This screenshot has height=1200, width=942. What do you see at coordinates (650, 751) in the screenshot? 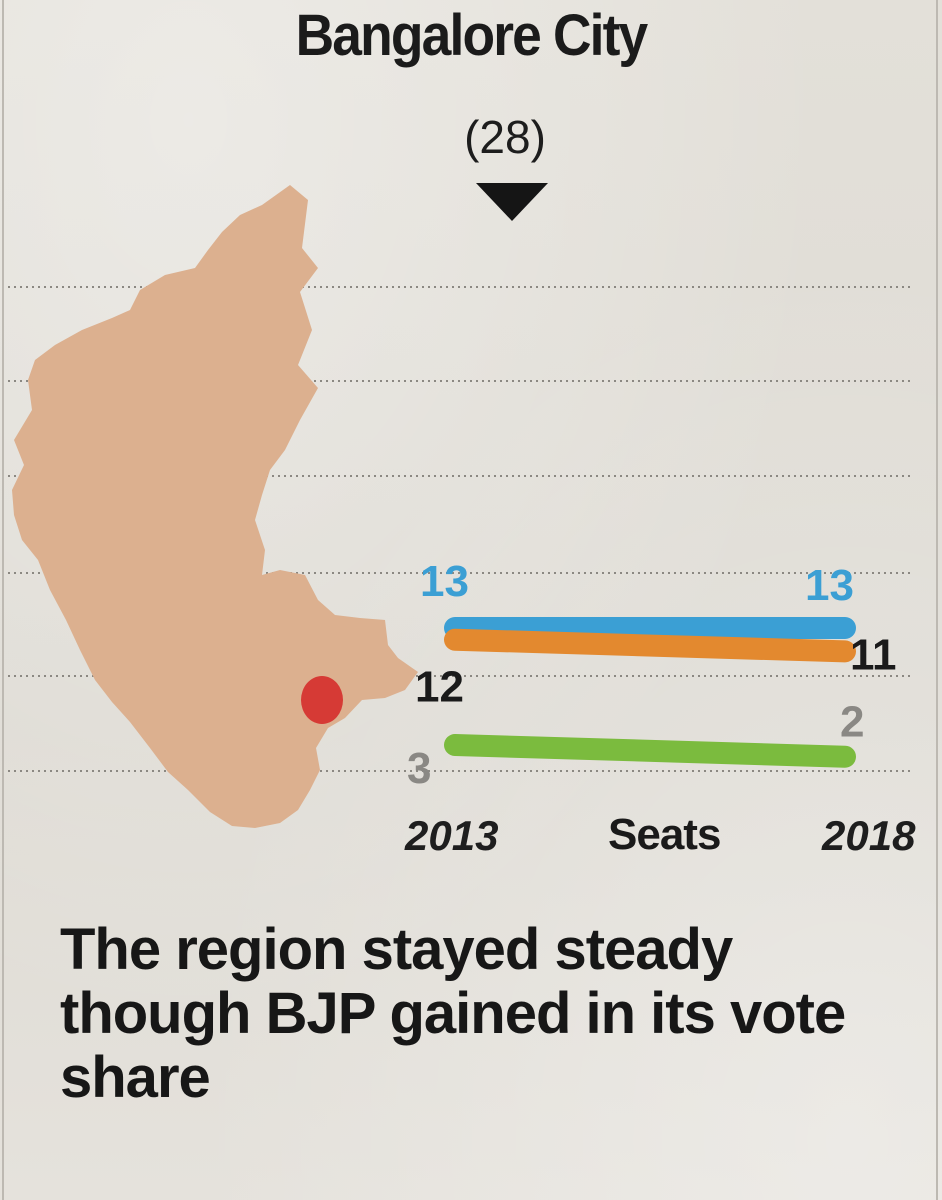
I see `series-line-green-party` at bounding box center [650, 751].